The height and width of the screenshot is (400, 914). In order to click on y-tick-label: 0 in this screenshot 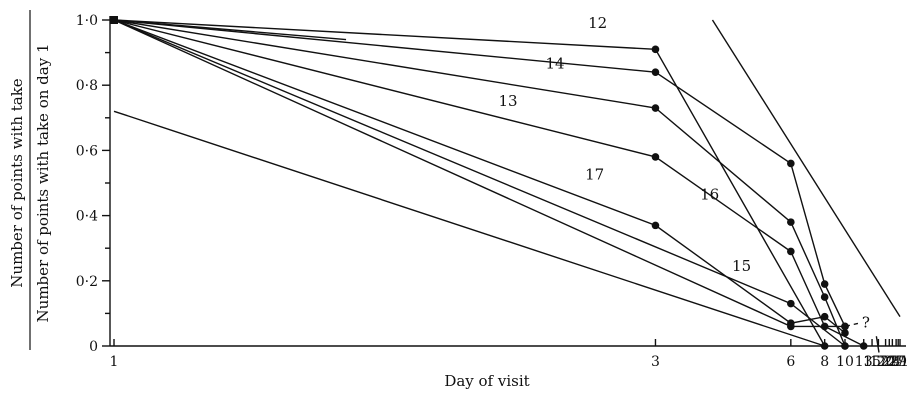, I will do `click(93, 347)`.